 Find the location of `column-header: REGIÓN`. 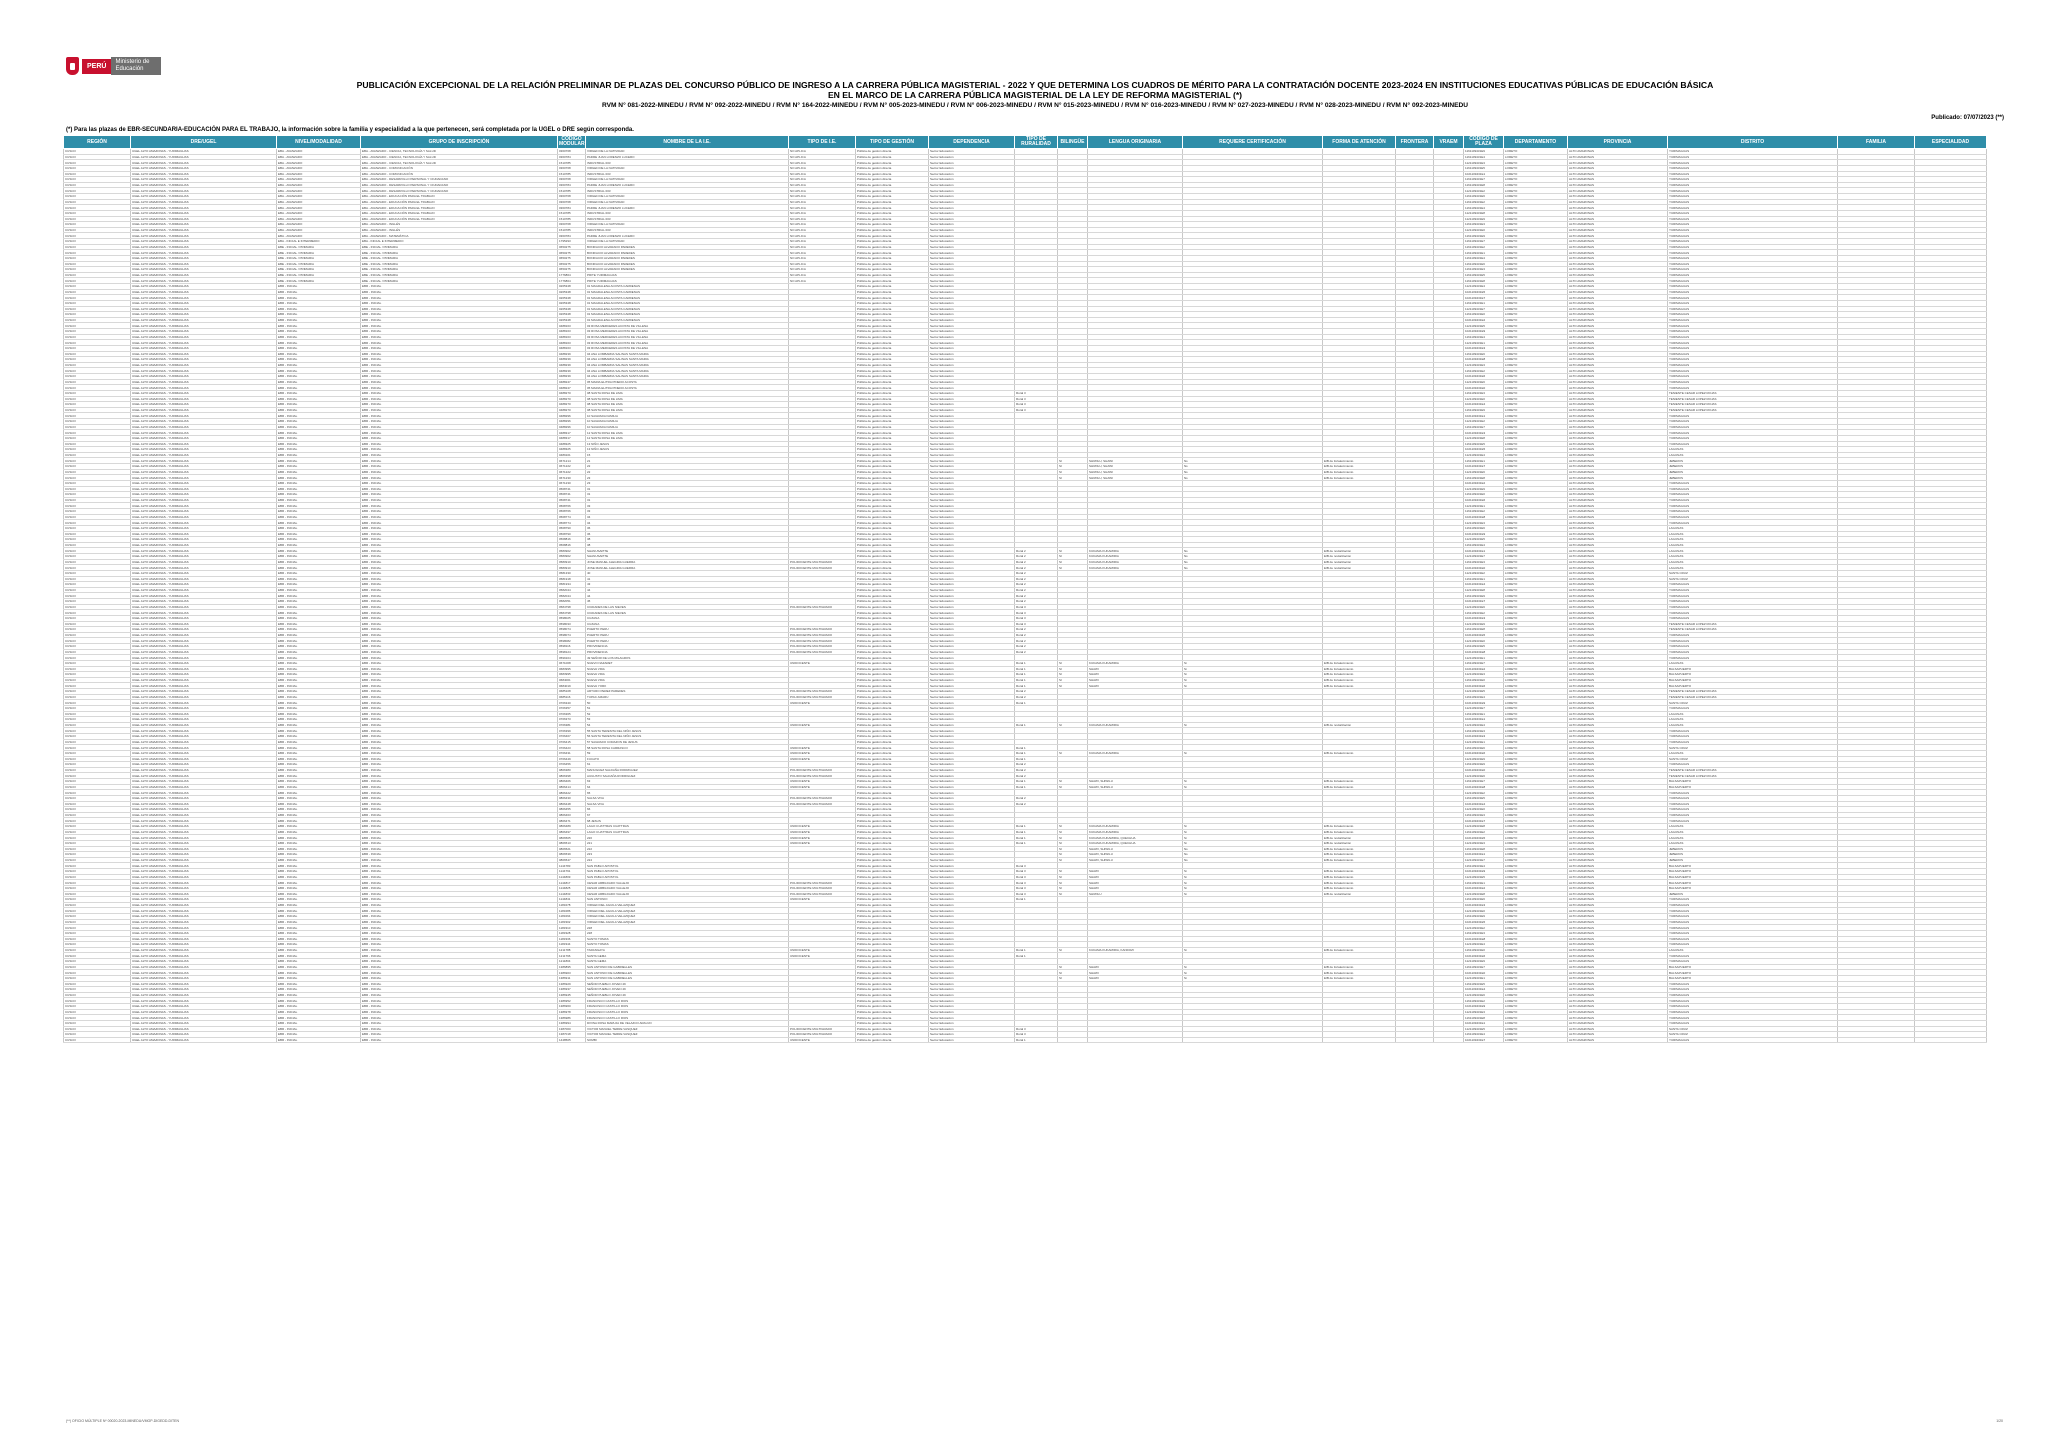

column-header: REGIÓN is located at coordinates (97, 142).